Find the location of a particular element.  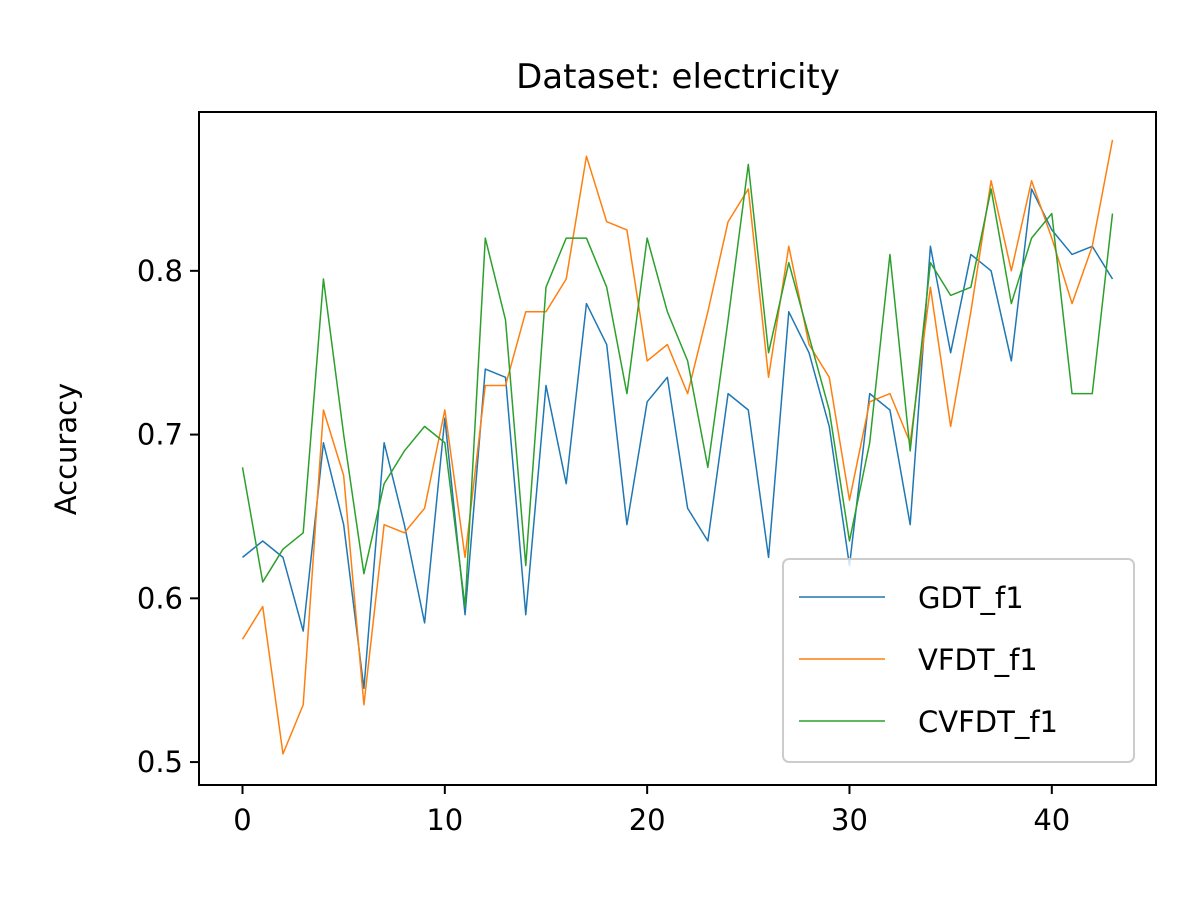

chart-title: Dataset: electricity is located at coordinates (678, 77).